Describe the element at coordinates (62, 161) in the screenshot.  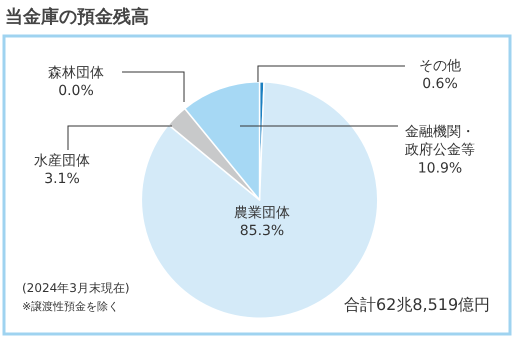
I see `slice-label: 水産団体` at that location.